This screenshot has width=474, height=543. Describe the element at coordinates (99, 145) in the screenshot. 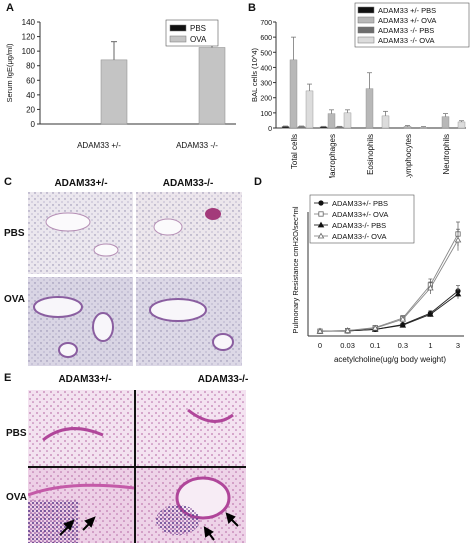

I see `category-label: ADAM33 +/-` at that location.